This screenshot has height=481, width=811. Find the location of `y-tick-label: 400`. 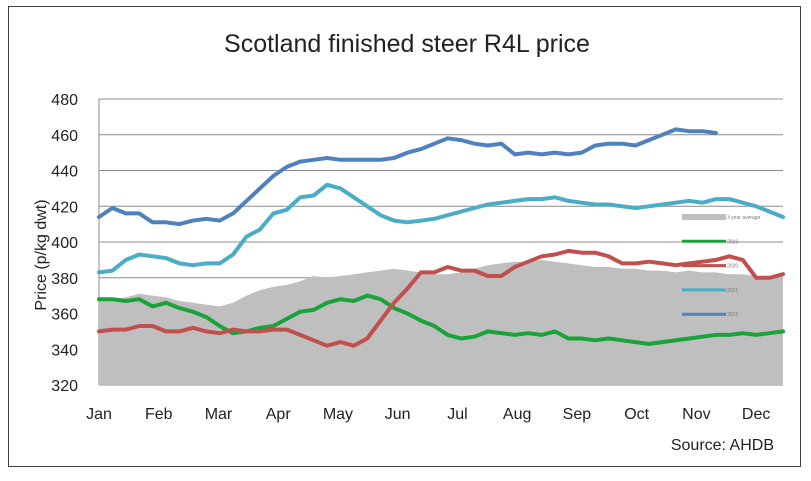

y-tick-label: 400 is located at coordinates (64, 243).